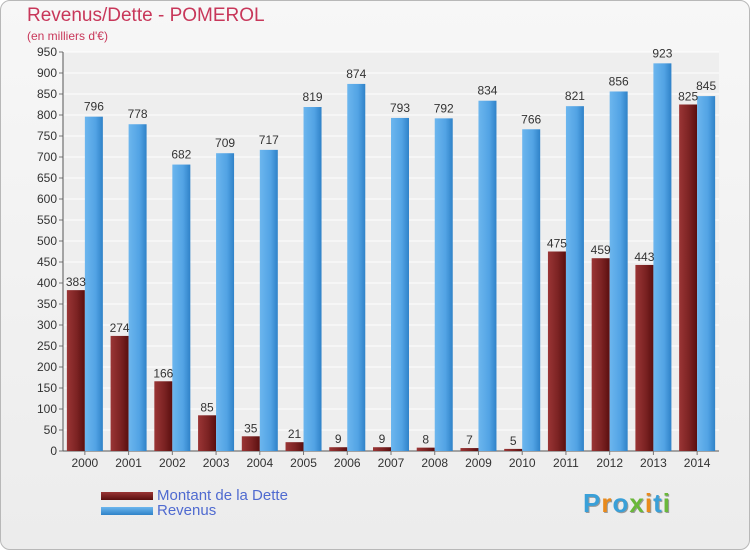 This screenshot has width=750, height=550. I want to click on data-label-revenue: 845, so click(706, 86).